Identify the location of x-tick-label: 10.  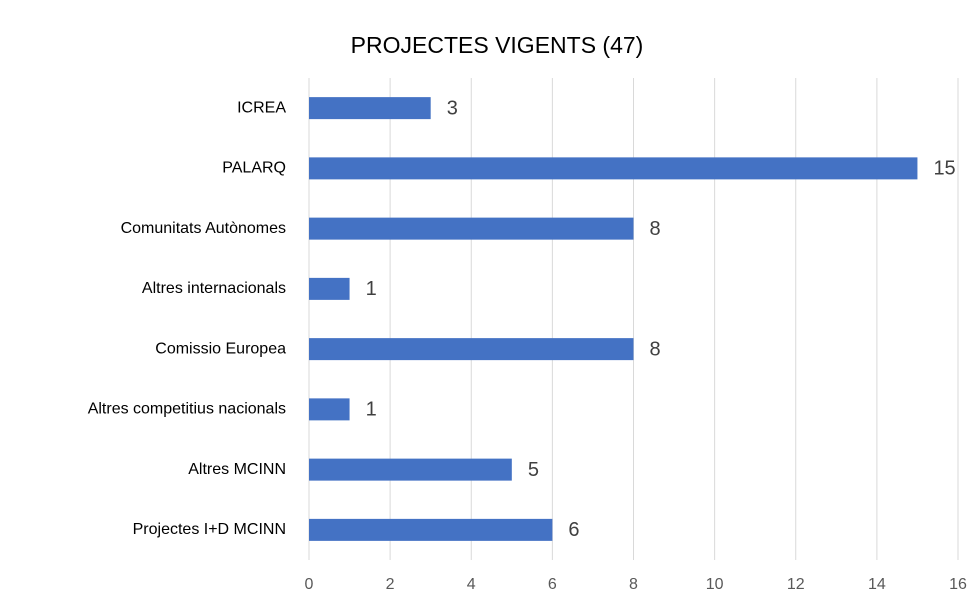
(715, 584).